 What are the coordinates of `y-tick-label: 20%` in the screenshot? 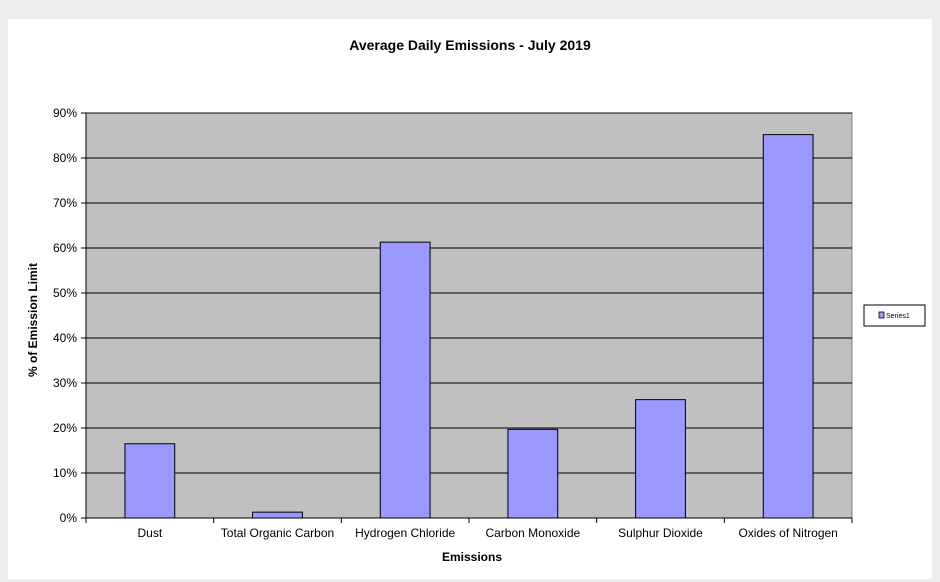 It's located at (65, 428).